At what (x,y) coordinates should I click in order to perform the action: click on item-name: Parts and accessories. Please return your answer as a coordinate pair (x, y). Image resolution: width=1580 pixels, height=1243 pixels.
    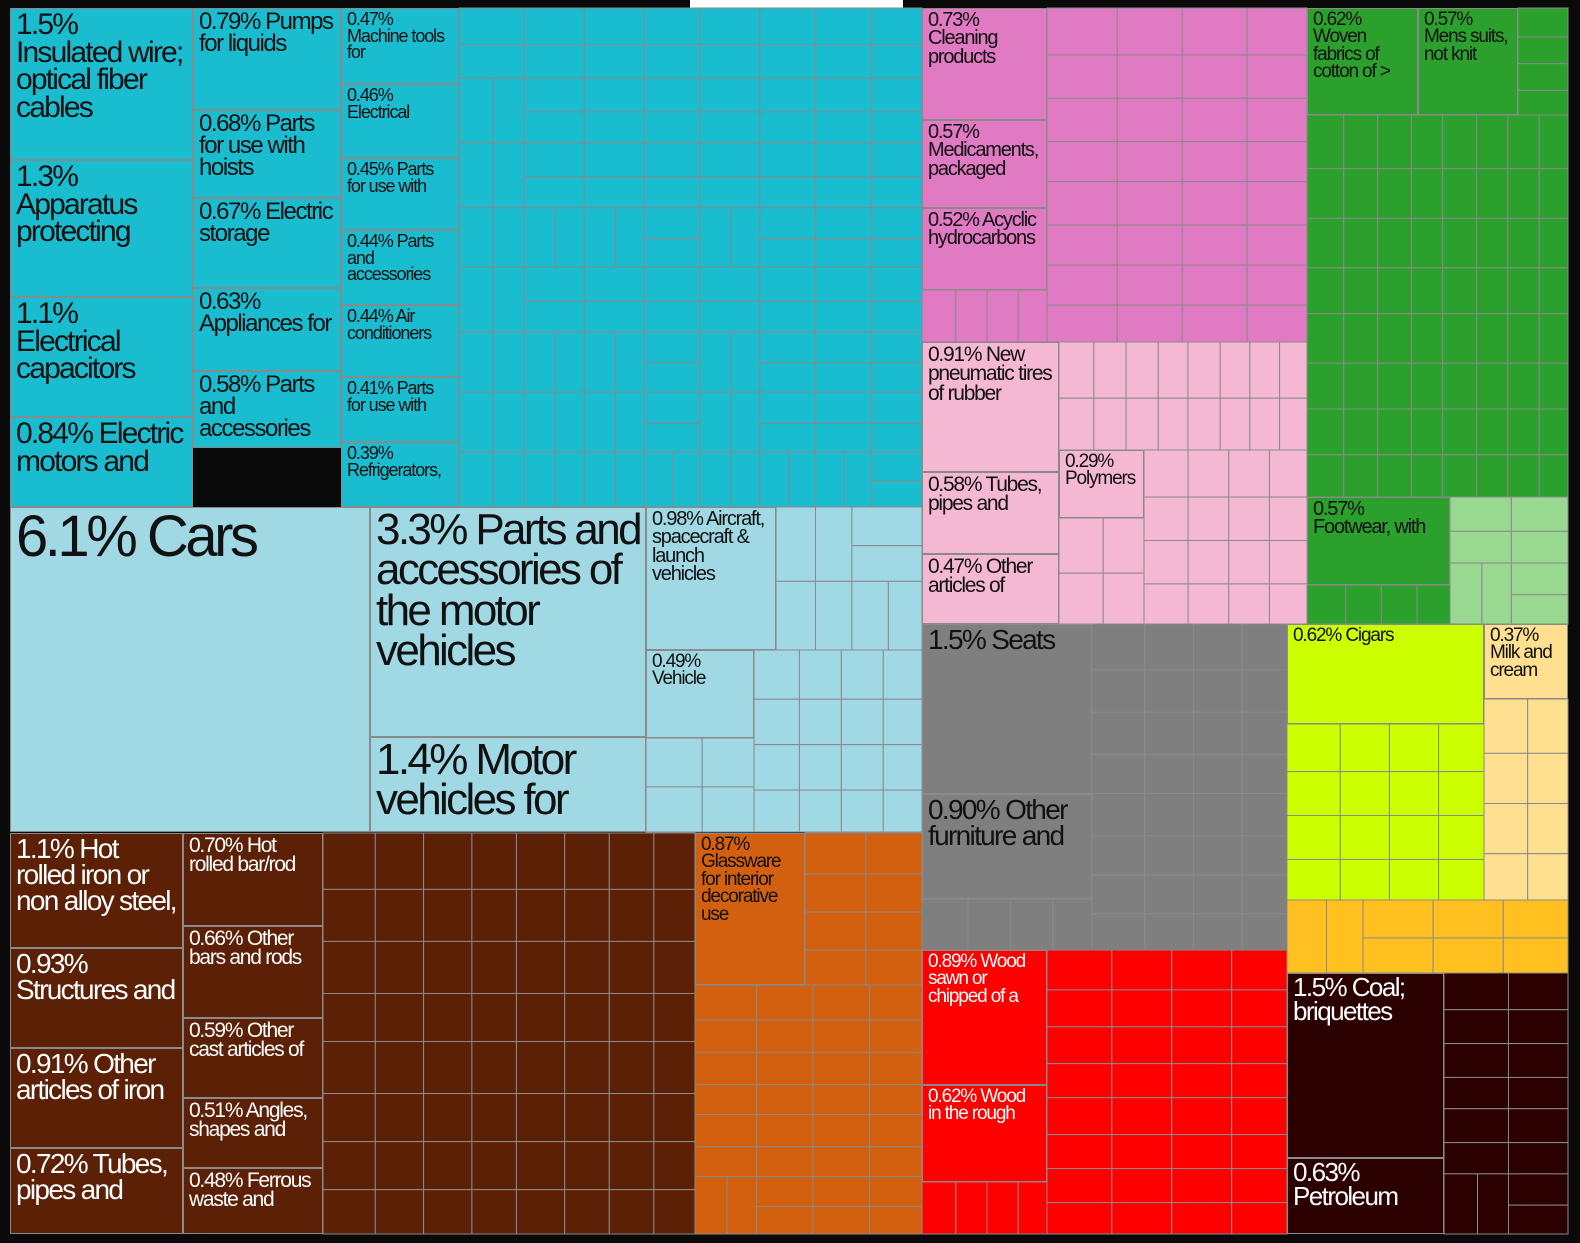
    Looking at the image, I should click on (257, 407).